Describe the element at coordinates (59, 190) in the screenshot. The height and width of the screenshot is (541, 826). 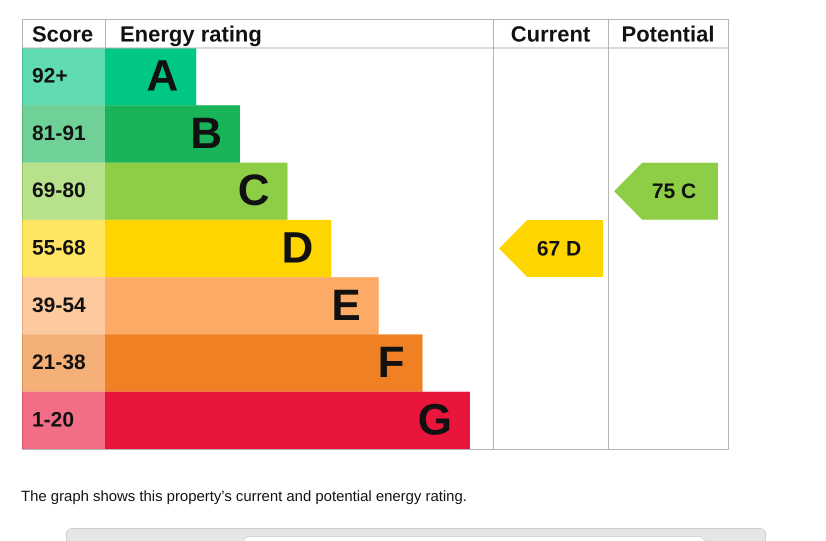
I see `text: 69-80` at that location.